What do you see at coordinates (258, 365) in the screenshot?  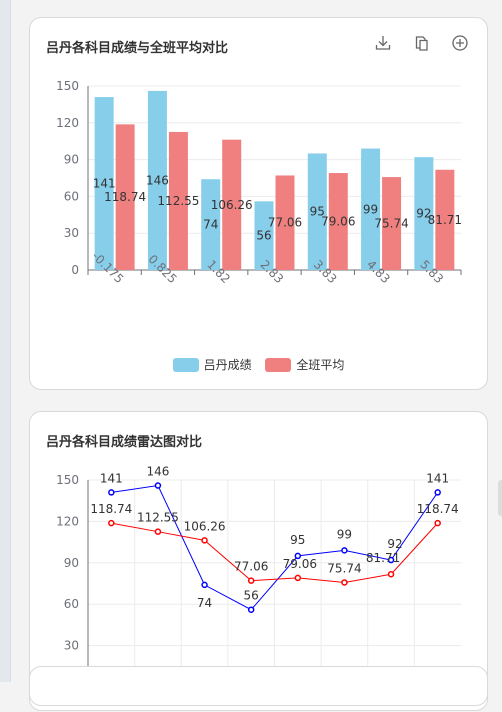 I see `bar-chart-legend: 吕丹成绩 全班平均` at bounding box center [258, 365].